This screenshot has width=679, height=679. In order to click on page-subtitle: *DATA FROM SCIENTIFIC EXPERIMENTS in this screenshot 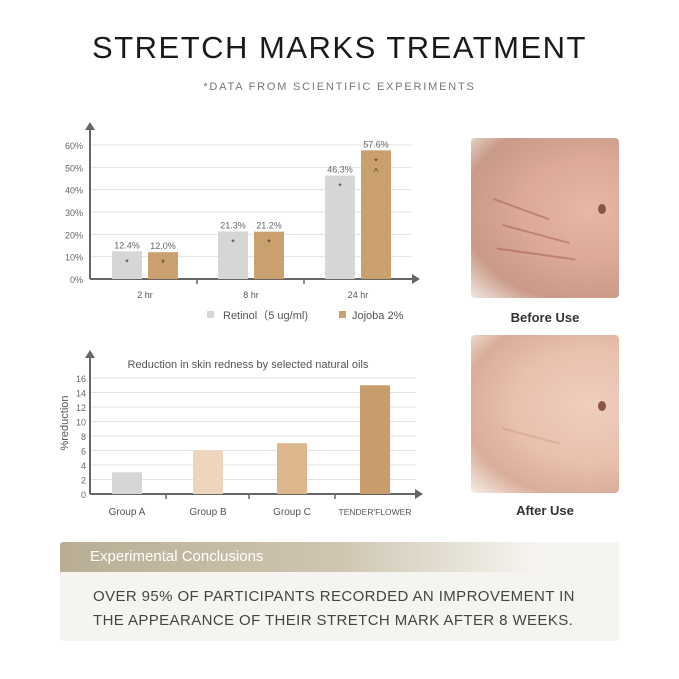, I will do `click(339, 87)`.